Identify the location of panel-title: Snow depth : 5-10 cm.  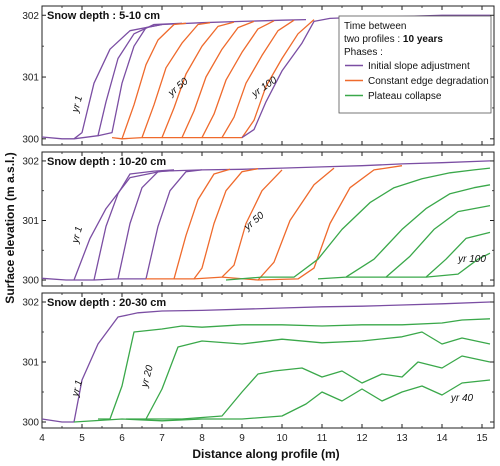
(103, 16).